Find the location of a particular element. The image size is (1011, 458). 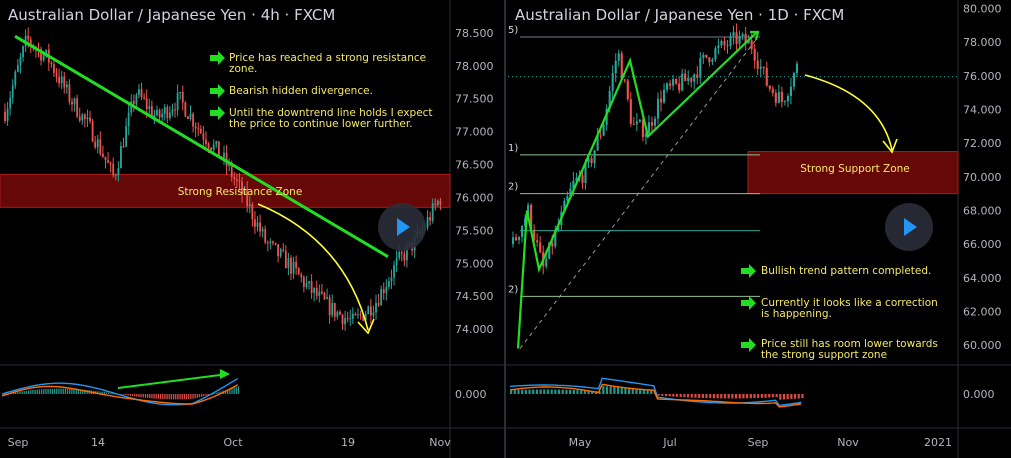

y-tick-label: 62.000 is located at coordinates (982, 311).